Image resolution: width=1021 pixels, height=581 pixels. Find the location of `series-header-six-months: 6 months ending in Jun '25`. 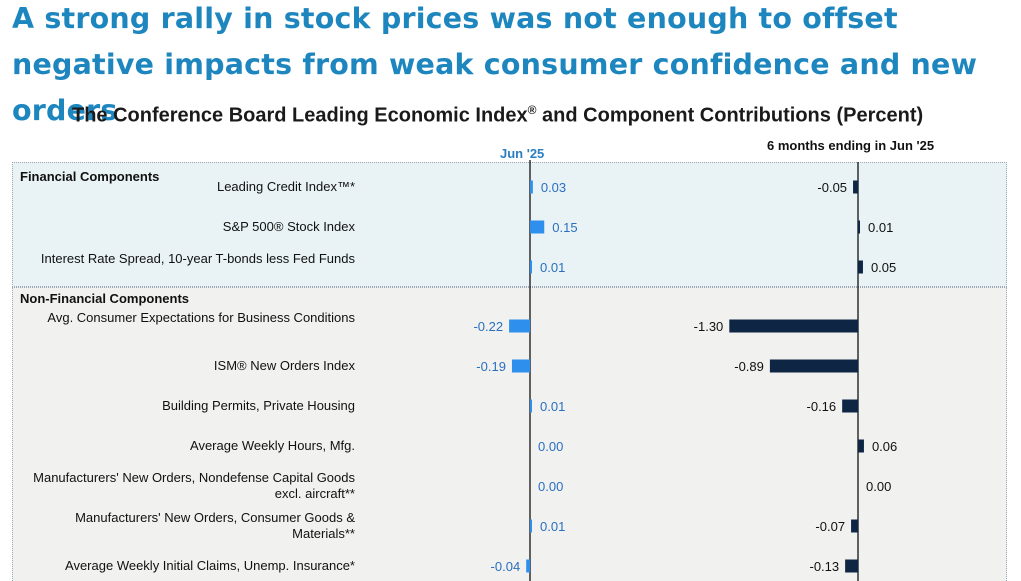

series-header-six-months: 6 months ending in Jun '25 is located at coordinates (851, 145).